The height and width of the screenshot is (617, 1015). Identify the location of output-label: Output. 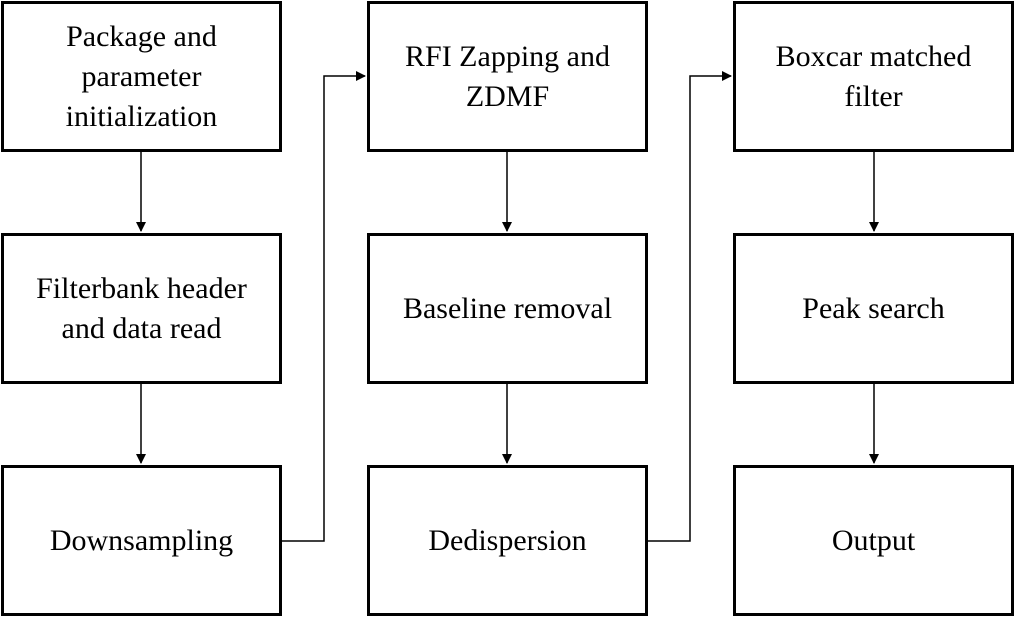
(873, 540).